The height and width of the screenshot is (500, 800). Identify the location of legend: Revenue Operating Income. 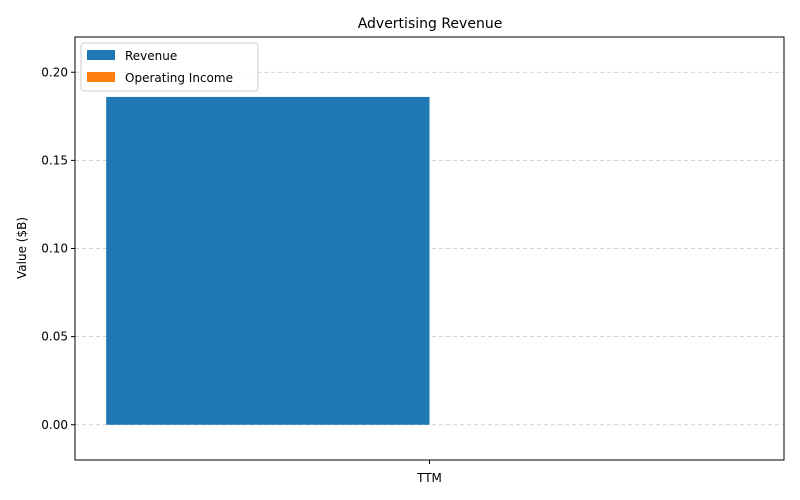
(169, 67).